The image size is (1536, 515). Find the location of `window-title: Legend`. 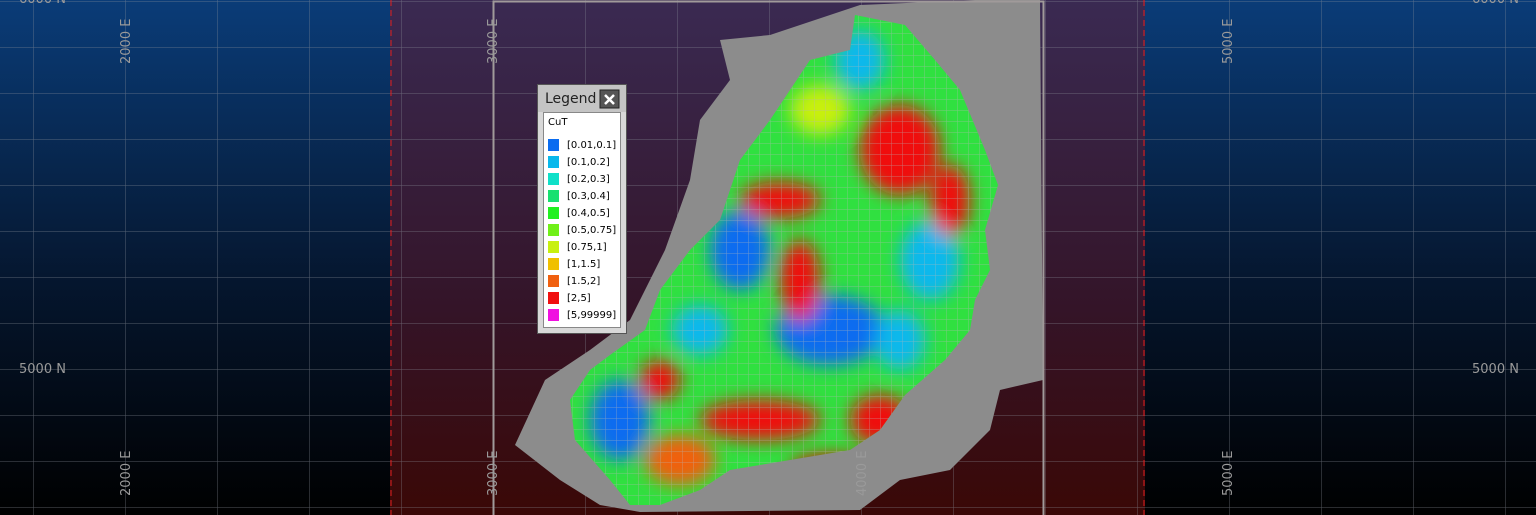

window-title: Legend is located at coordinates (570, 99).